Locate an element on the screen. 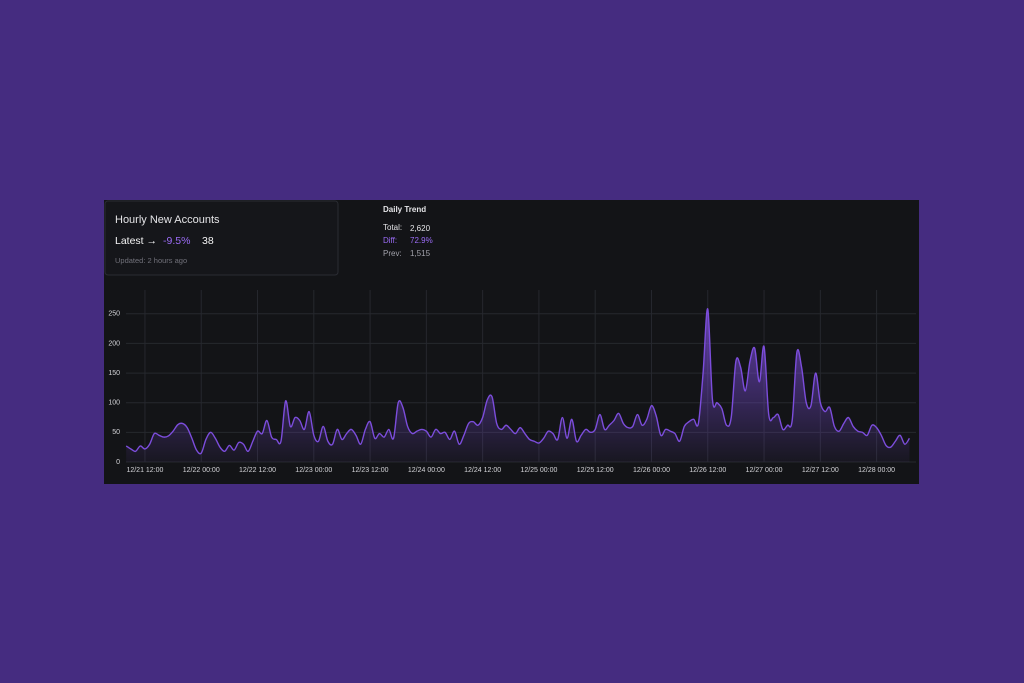 This screenshot has width=1024, height=683. trend-value: 72.9% is located at coordinates (421, 240).